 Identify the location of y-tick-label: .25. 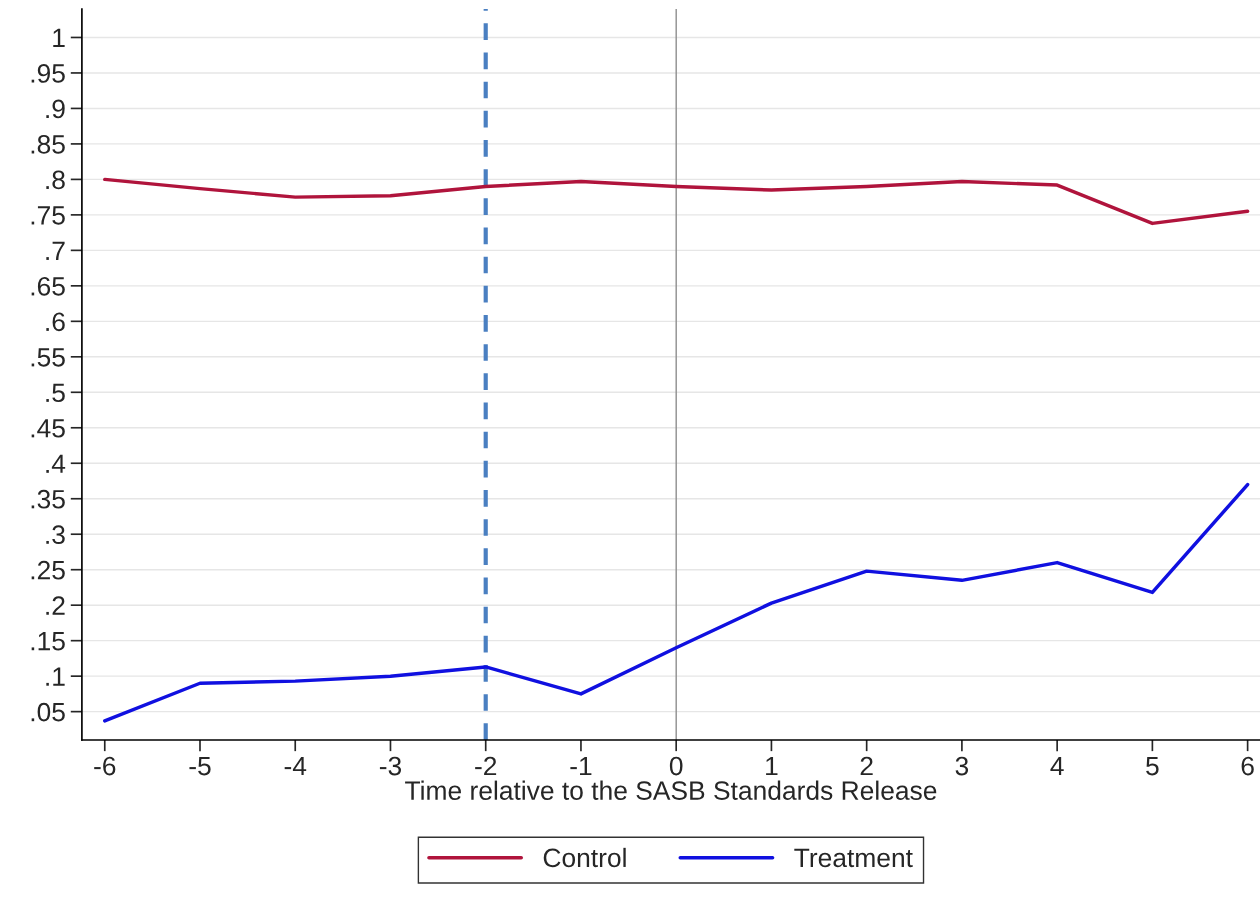
(48, 570).